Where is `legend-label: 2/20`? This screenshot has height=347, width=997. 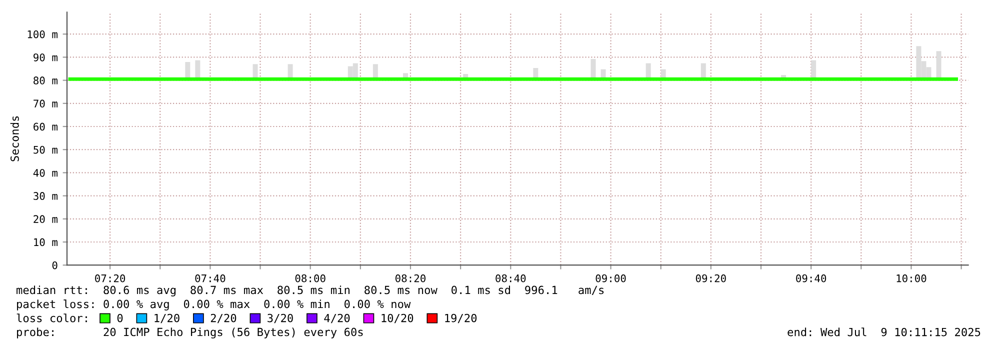 legend-label: 2/20 is located at coordinates (223, 319).